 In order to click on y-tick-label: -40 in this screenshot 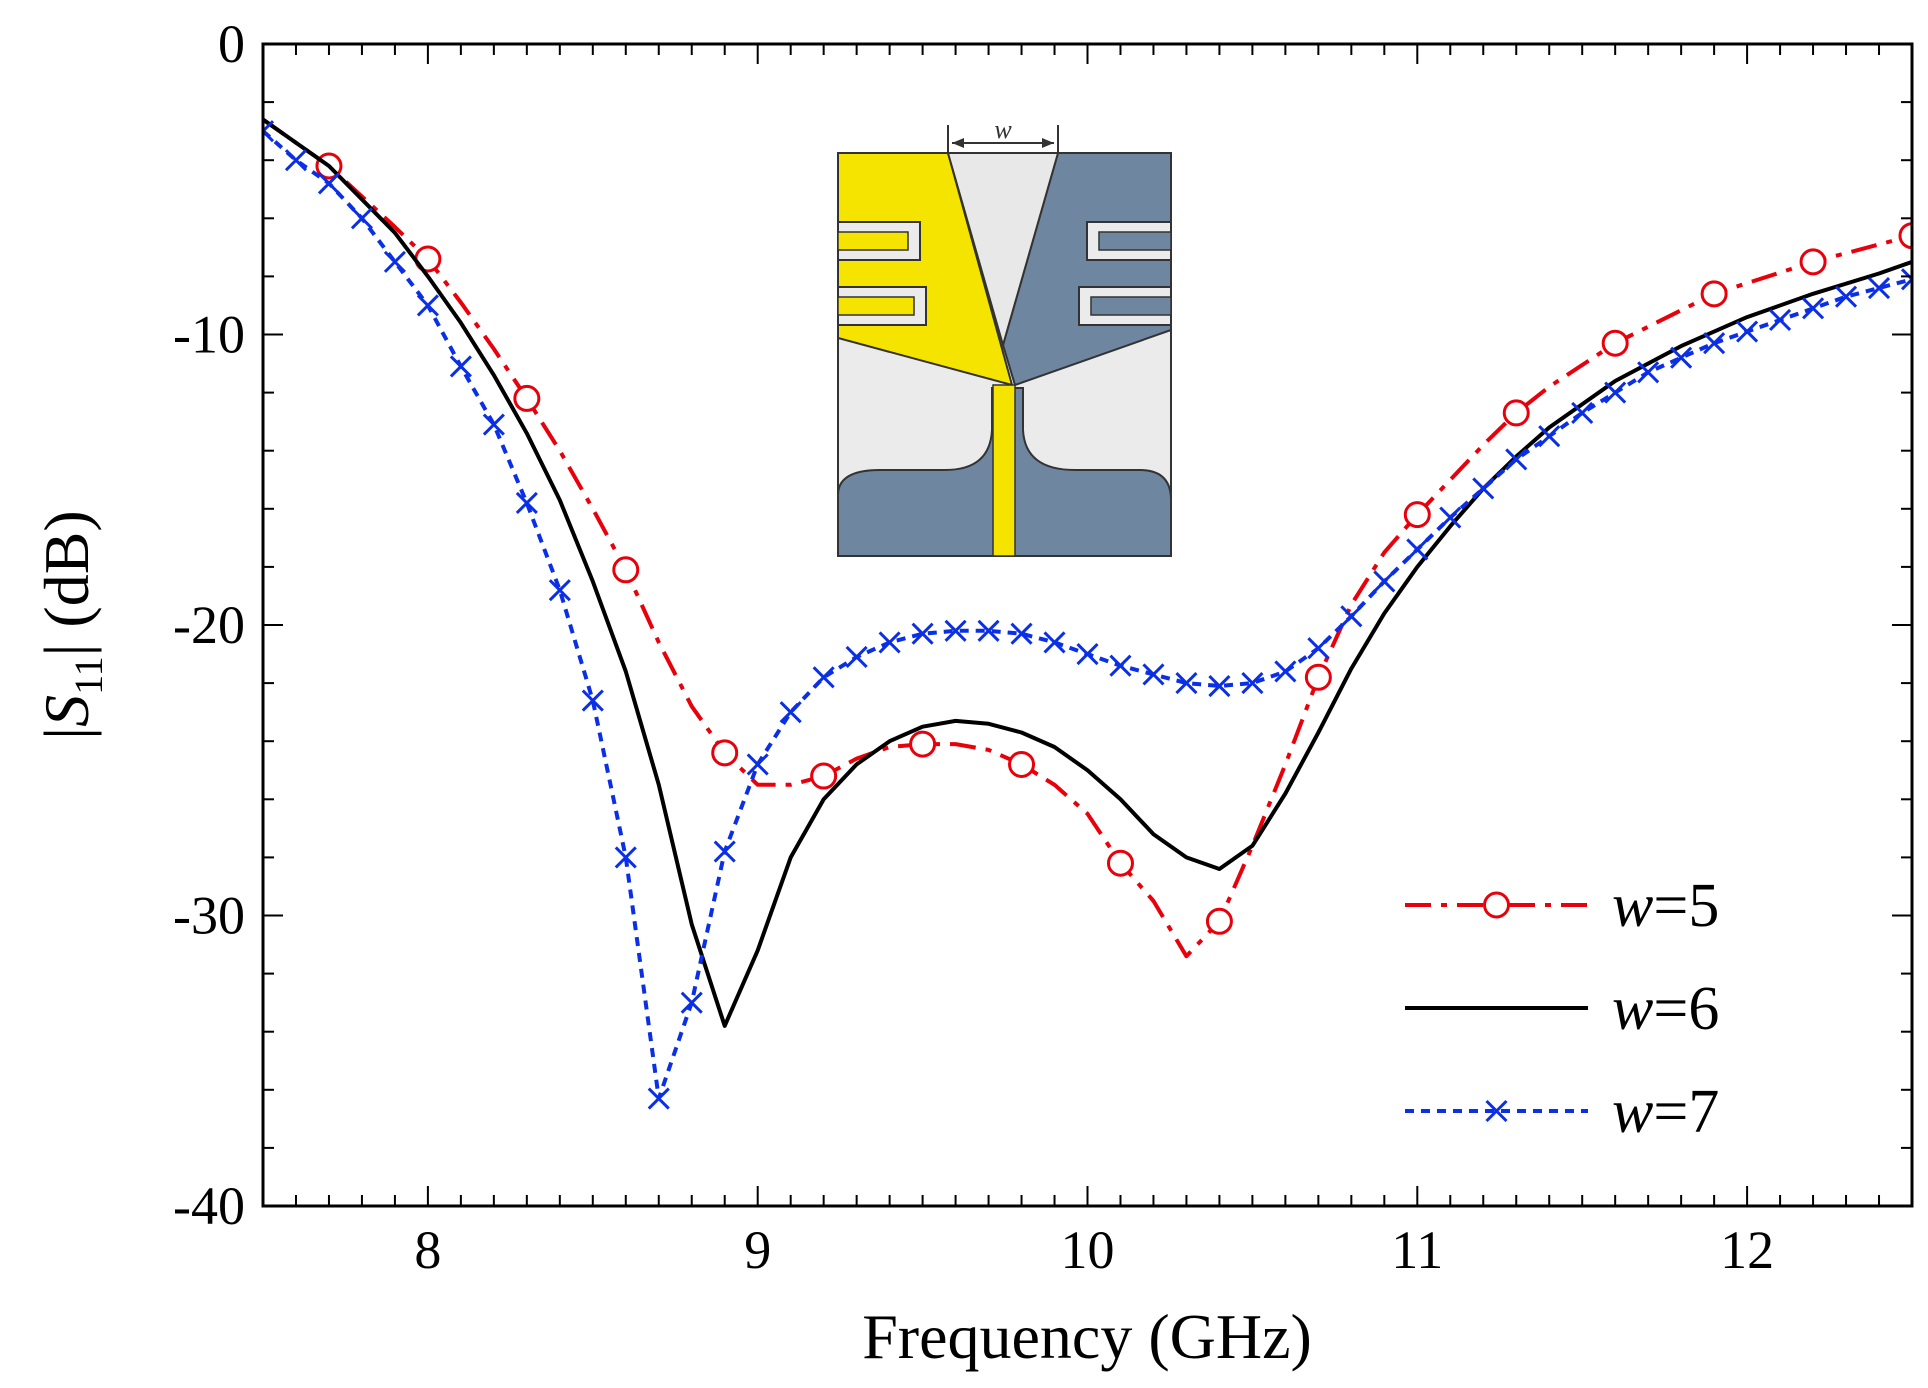, I will do `click(209, 1206)`.